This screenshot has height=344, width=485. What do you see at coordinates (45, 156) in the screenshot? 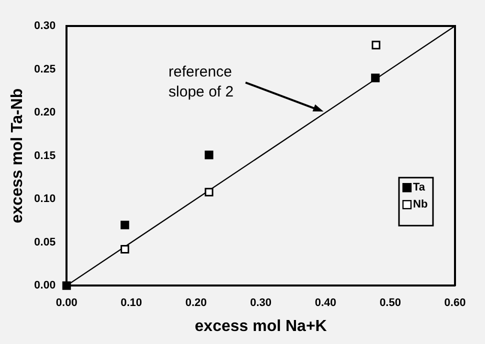
I see `y-tick-label: 0.15` at bounding box center [45, 156].